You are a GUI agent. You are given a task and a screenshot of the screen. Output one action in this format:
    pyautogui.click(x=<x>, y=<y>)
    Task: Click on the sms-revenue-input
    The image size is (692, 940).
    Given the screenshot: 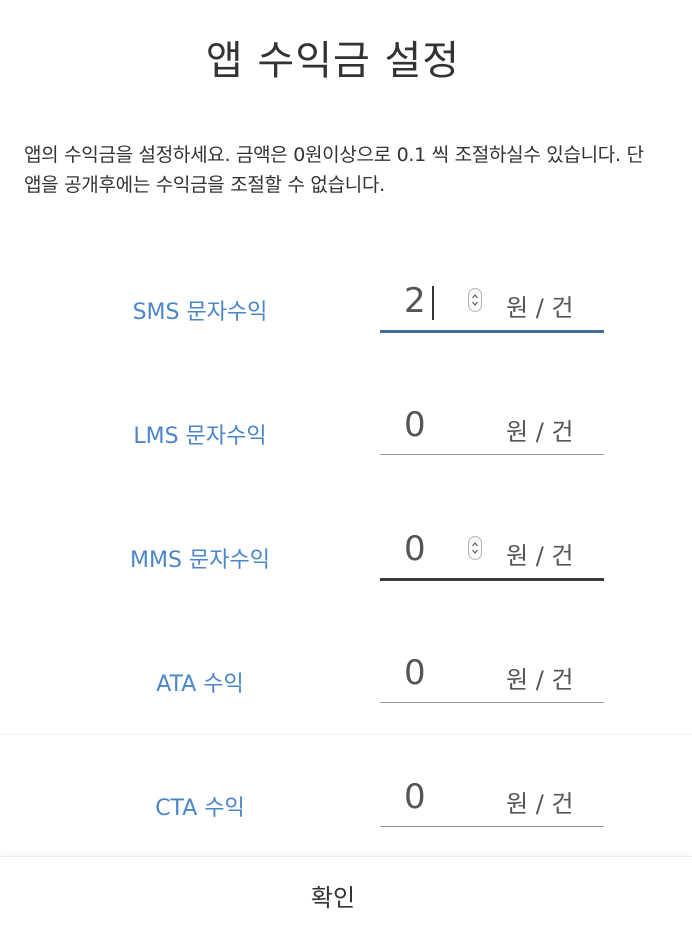 What is the action you would take?
    pyautogui.click(x=439, y=301)
    